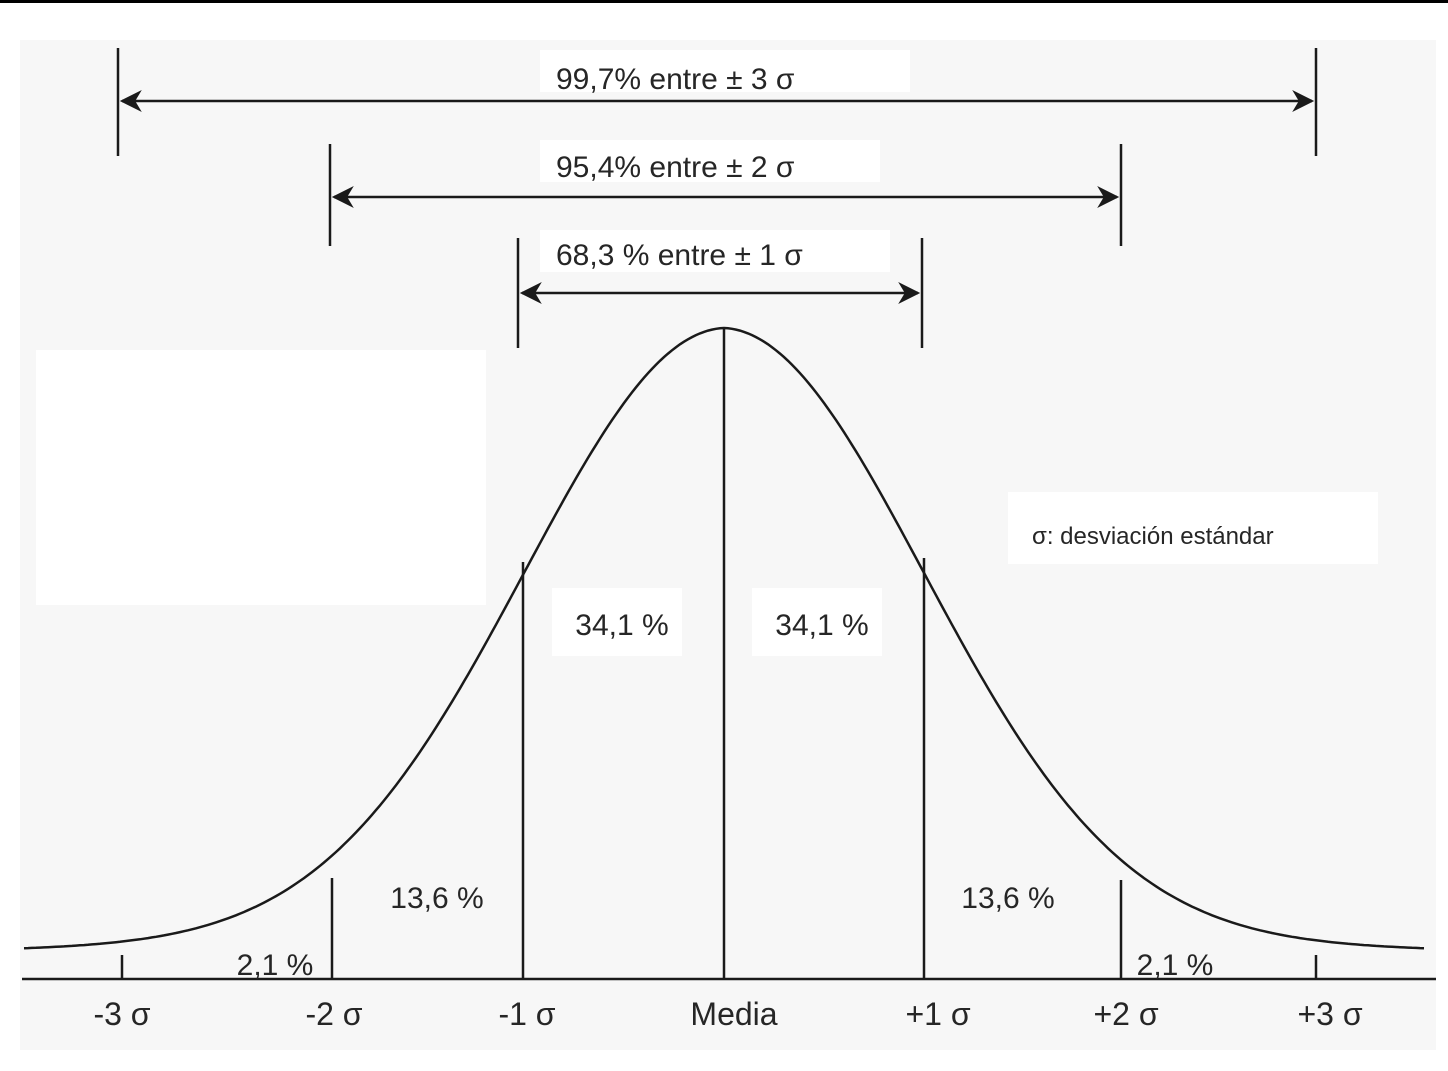 This screenshot has width=1448, height=1071. Describe the element at coordinates (1007, 898) in the screenshot. I see `segment-label-plus1-plus2: 13,6 %` at that location.